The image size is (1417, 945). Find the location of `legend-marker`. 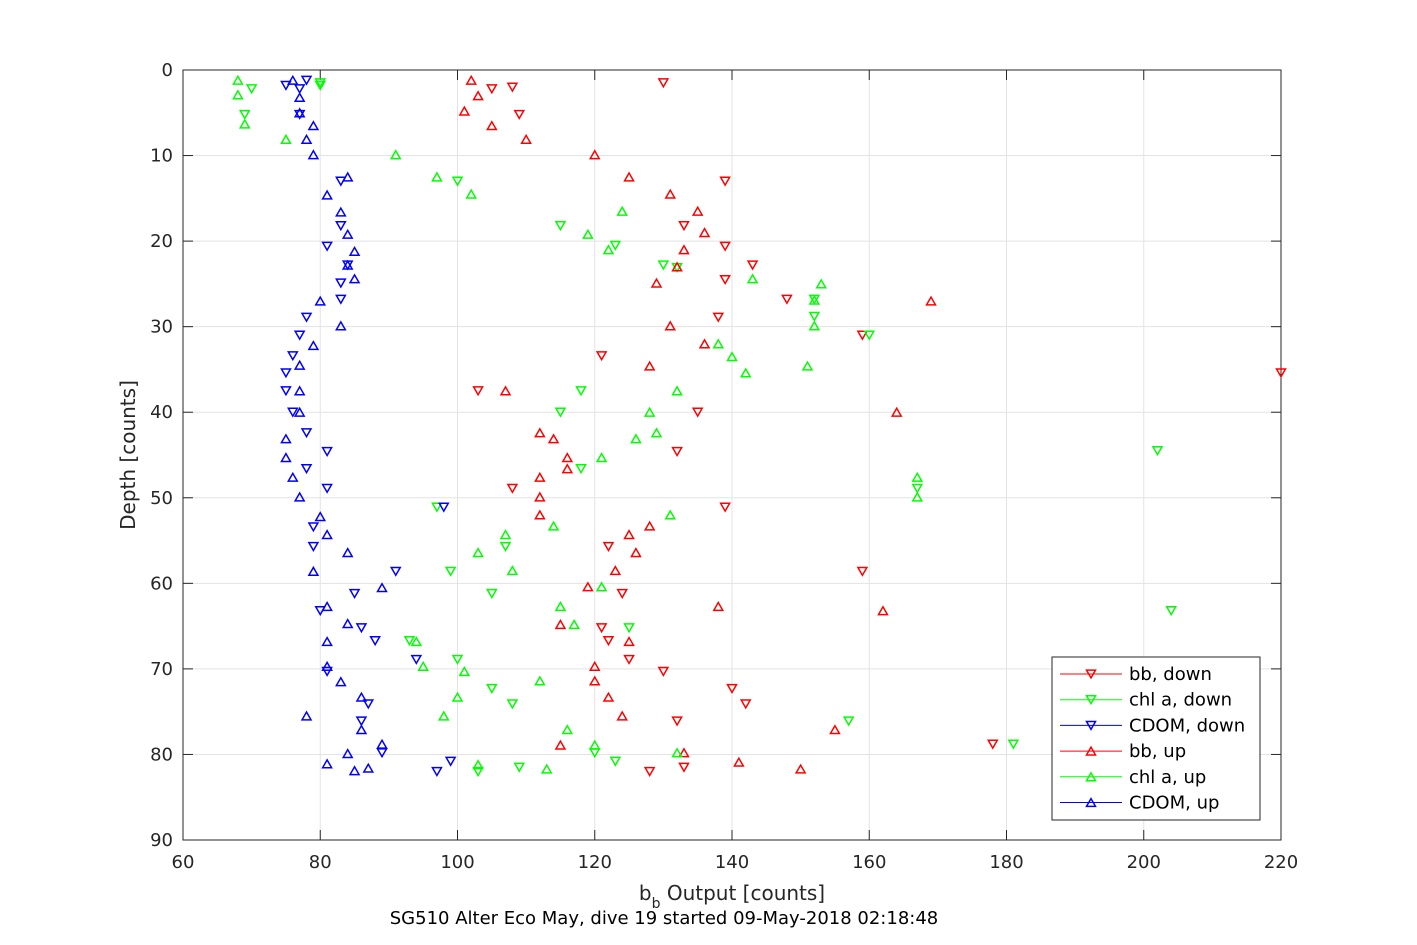

legend-marker is located at coordinates (1091, 776).